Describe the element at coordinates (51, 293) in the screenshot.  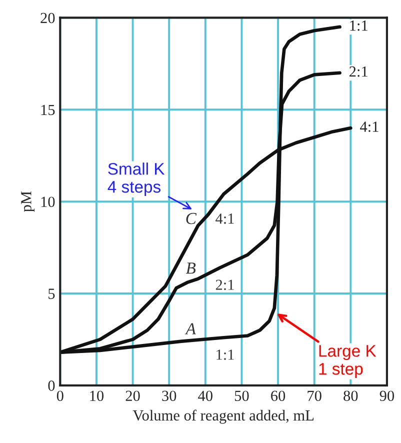
I see `y-tick-label: 5` at that location.